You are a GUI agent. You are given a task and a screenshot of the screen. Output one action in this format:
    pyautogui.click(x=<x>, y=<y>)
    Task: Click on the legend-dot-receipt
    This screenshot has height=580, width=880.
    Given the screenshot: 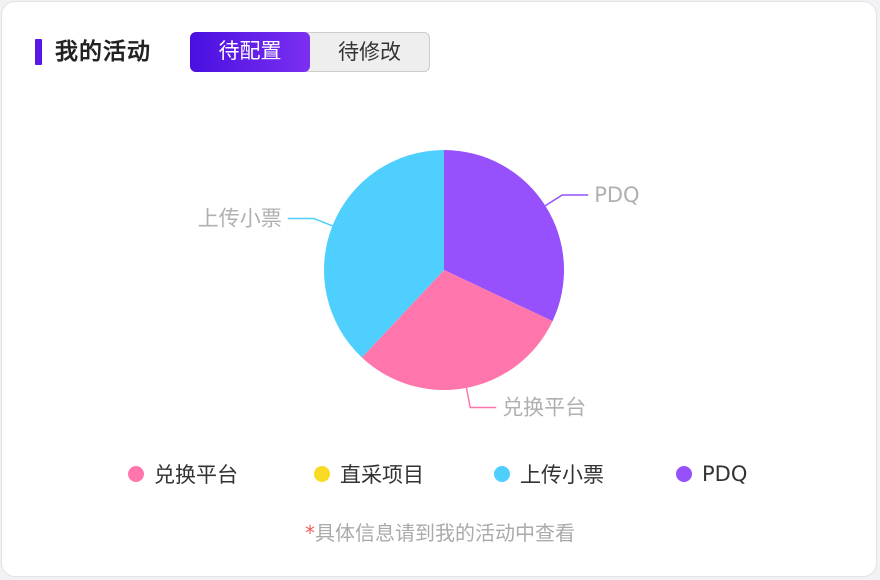 What is the action you would take?
    pyautogui.click(x=502, y=474)
    